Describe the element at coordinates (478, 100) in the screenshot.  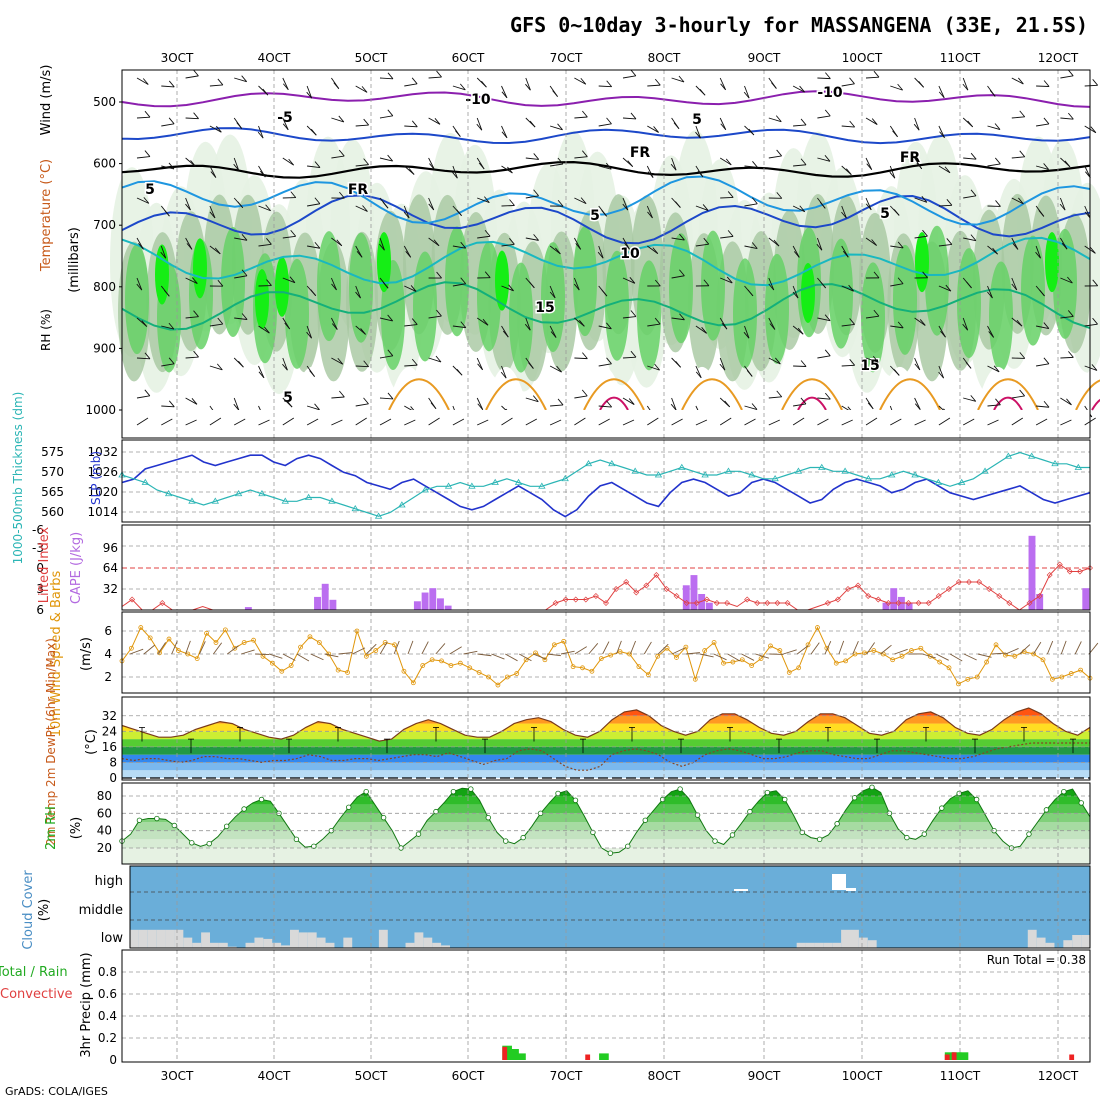
I see `contour-label-0: -10` at that location.